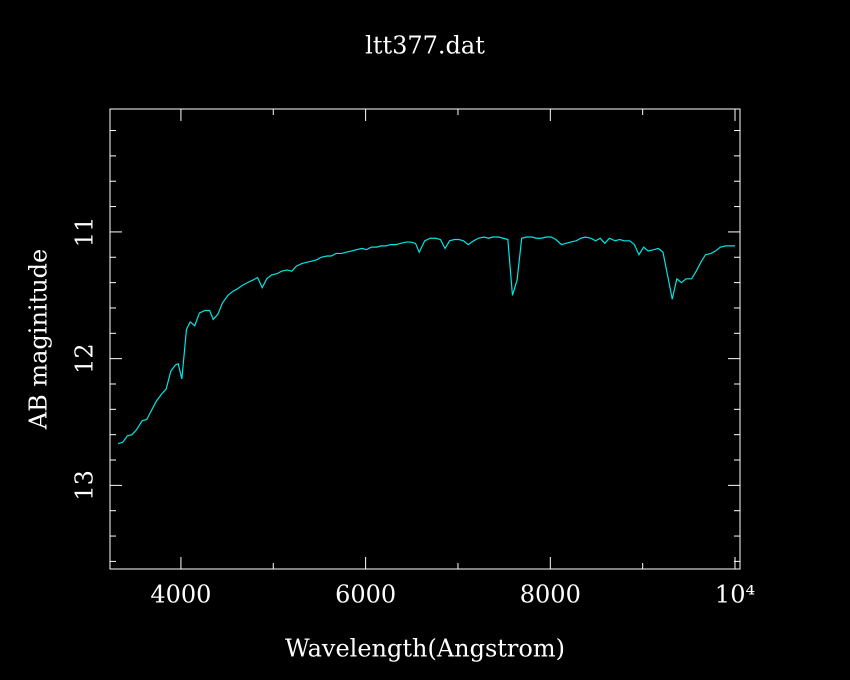 The image size is (850, 680). Describe the element at coordinates (39, 340) in the screenshot. I see `y-axis-label: AB maginitude` at that location.